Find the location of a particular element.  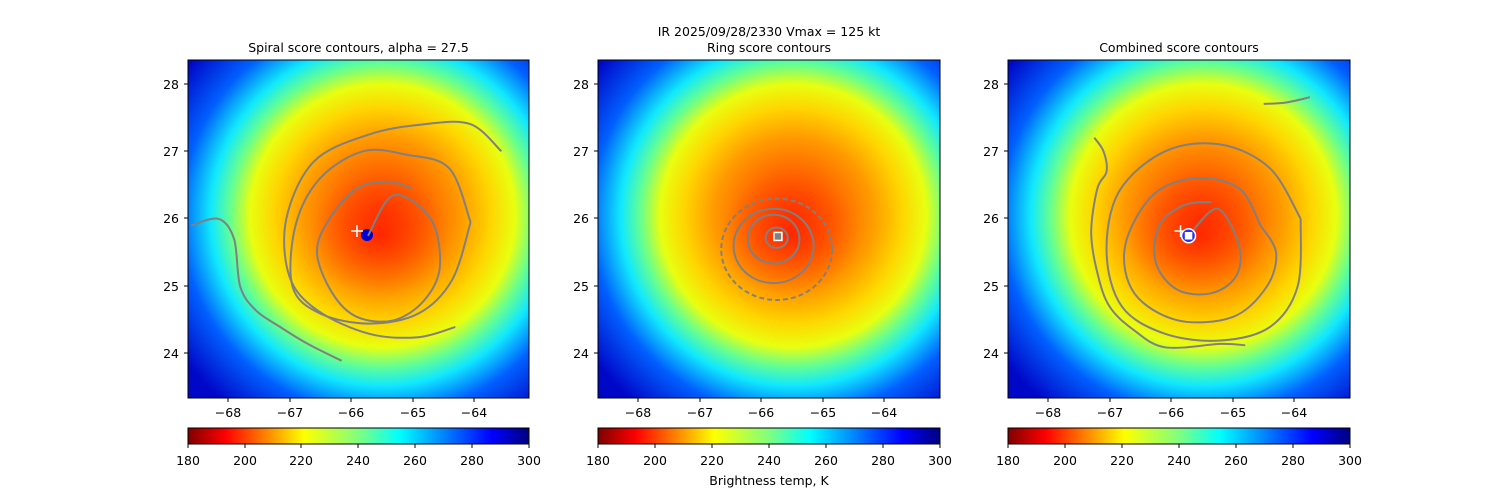

xticks-spiral: −68 −67 −66 −65 −64 is located at coordinates (351, 409).